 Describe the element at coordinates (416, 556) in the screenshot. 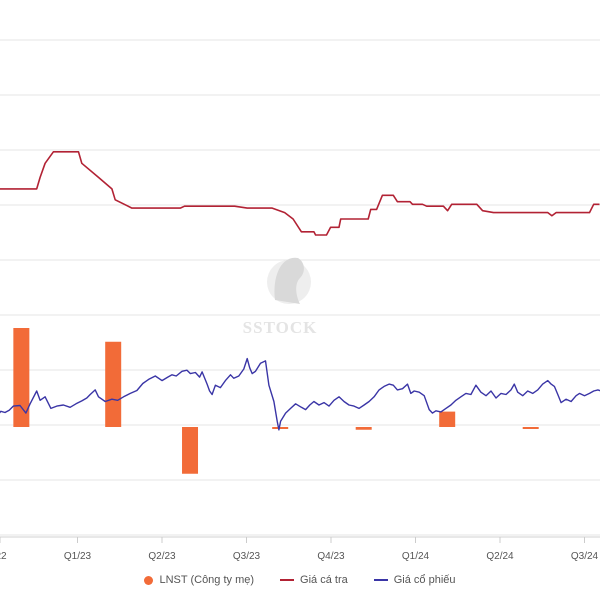

I see `x-tick-label: Q1/24` at that location.